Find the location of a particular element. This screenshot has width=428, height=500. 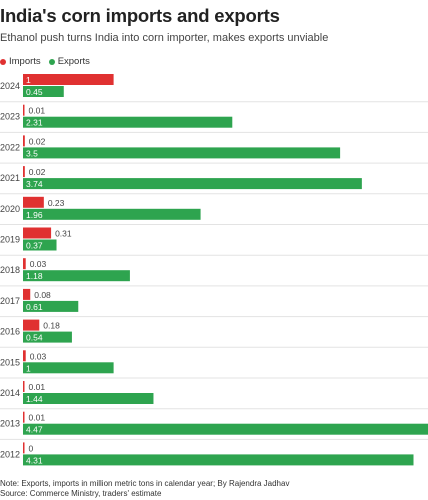

legend-label-exports: Exports is located at coordinates (73, 61).